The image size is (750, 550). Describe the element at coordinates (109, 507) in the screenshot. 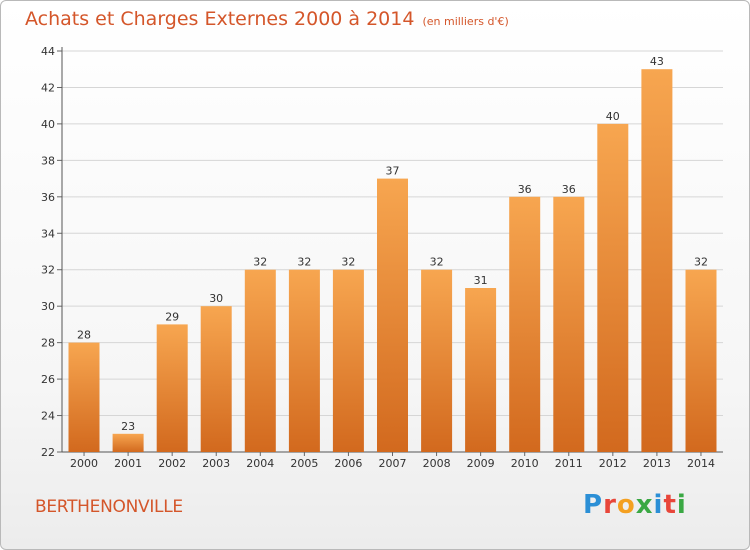

I see `commune-name: BERTHENONVILLE` at that location.